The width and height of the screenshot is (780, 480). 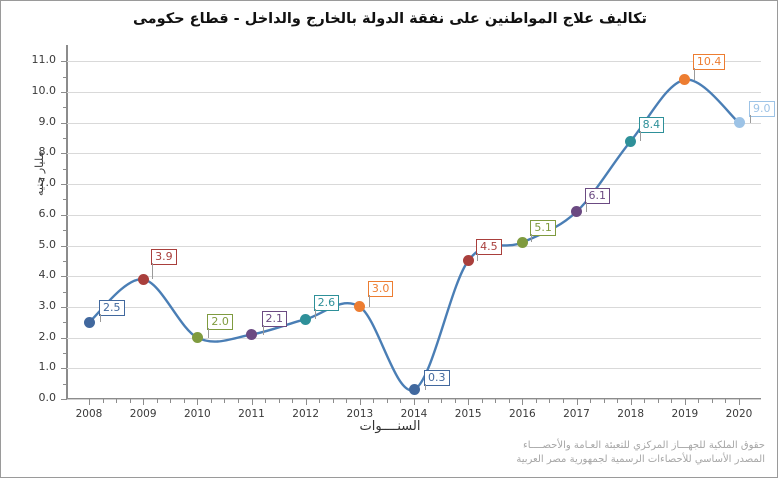 What do you see at coordinates (47, 244) in the screenshot?
I see `y-tick-label: 5.0` at bounding box center [47, 244].